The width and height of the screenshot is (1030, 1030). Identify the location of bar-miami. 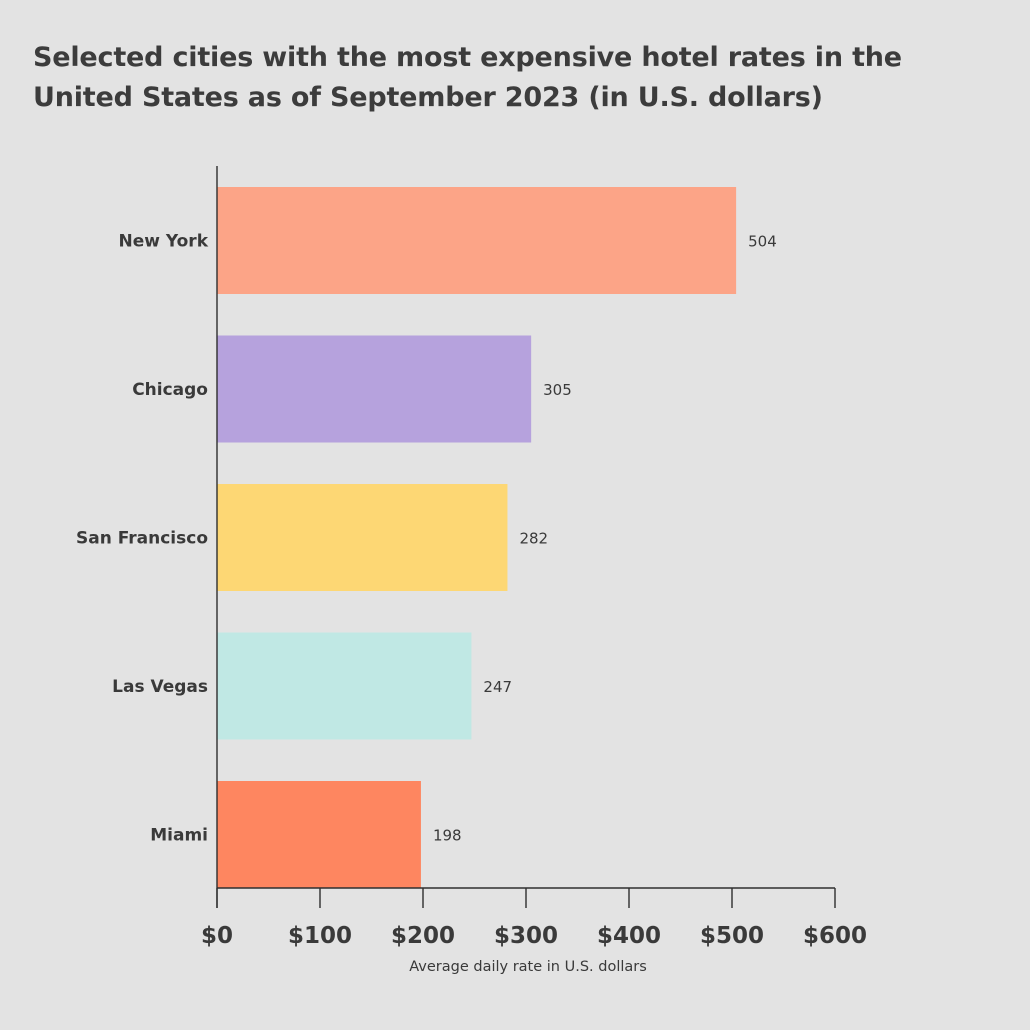
(319, 834).